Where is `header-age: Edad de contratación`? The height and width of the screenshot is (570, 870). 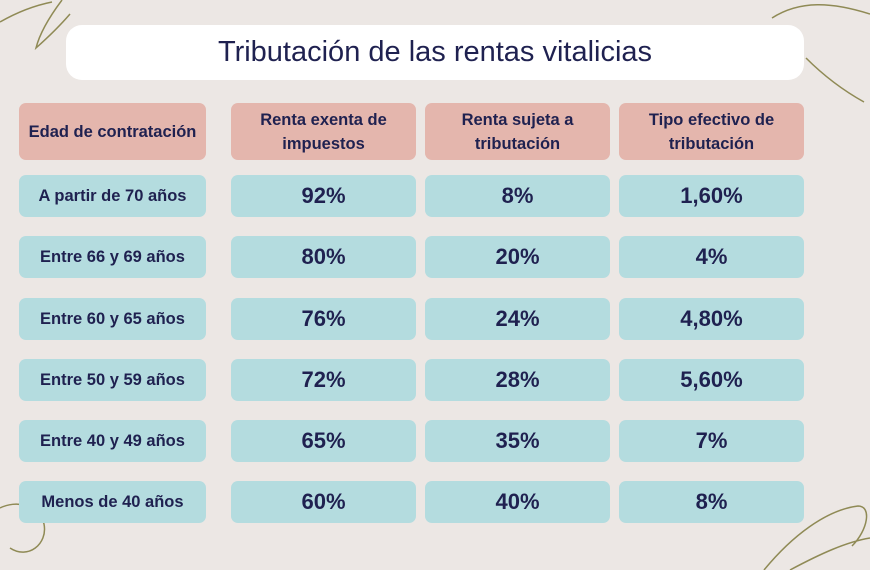
header-age: Edad de contratación is located at coordinates (112, 131).